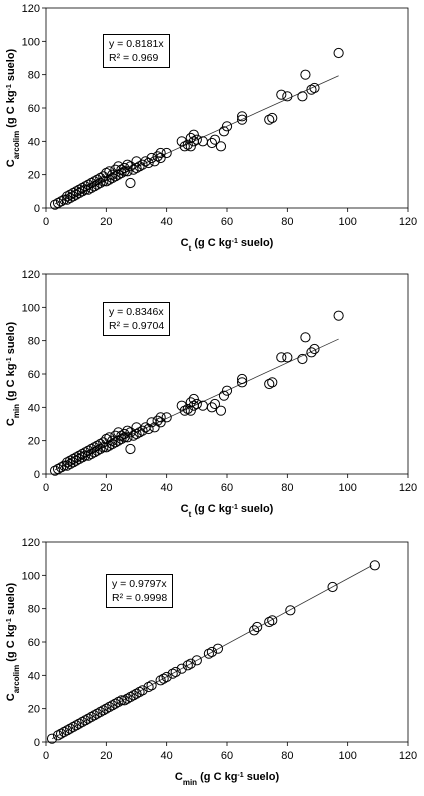 This screenshot has width=424, height=796. What do you see at coordinates (34, 710) in the screenshot?
I see `y-tick-label: 20` at bounding box center [34, 710].